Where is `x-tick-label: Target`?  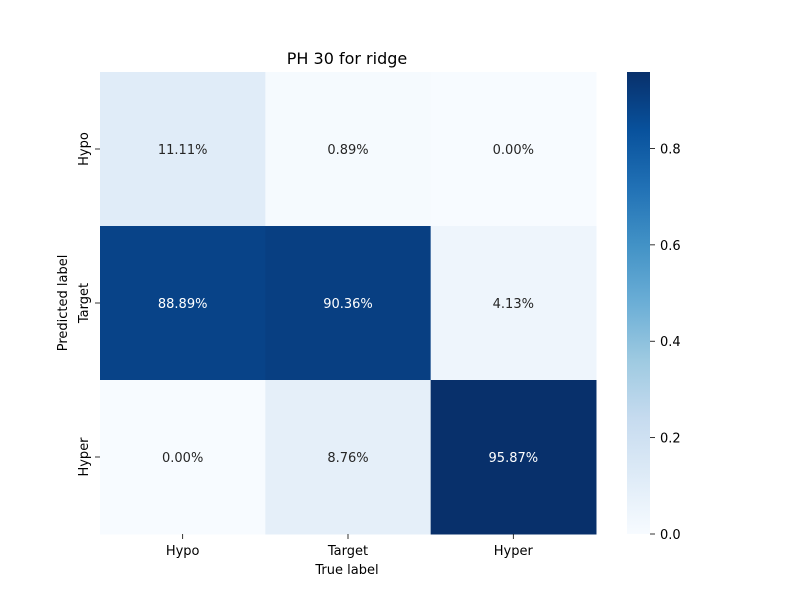 x-tick-label: Target is located at coordinates (347, 551).